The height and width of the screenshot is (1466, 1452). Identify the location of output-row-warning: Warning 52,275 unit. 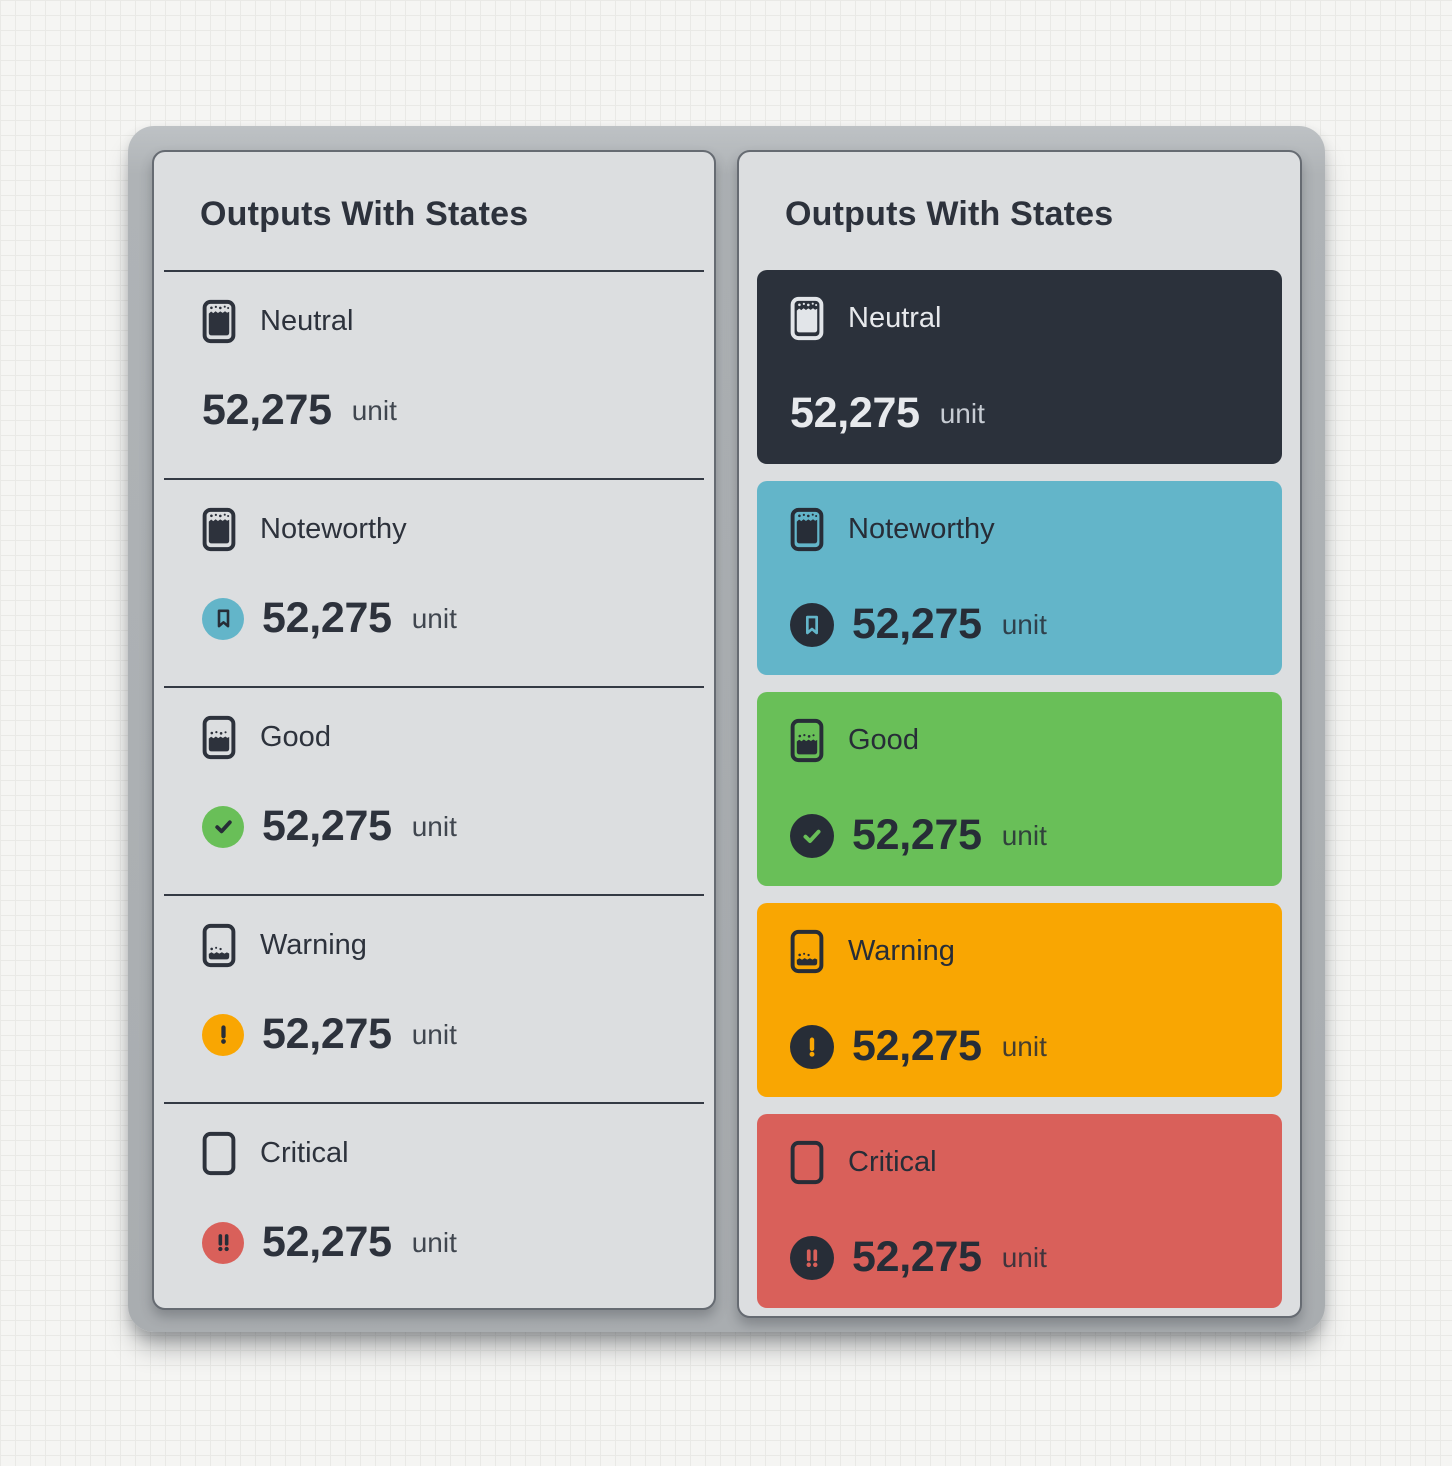
(434, 1000).